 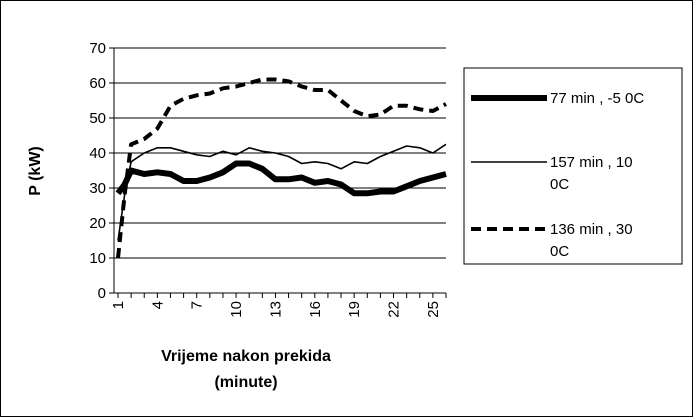 I want to click on y-tick-label-10: 10, so click(x=97, y=258).